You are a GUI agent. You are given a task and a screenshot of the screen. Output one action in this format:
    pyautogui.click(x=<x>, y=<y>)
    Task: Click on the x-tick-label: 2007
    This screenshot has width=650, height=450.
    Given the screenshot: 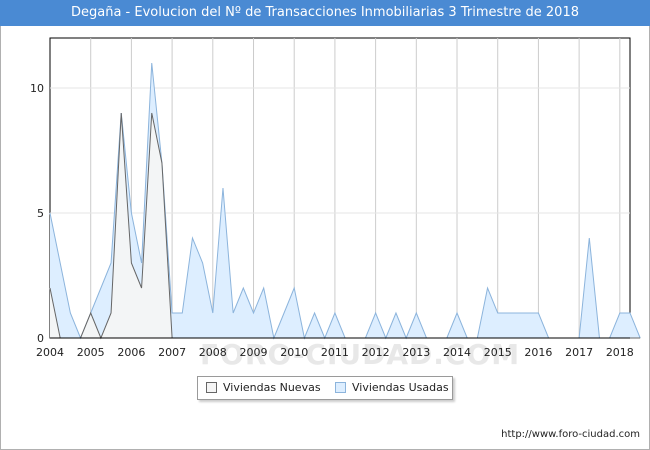 What is the action you would take?
    pyautogui.click(x=172, y=352)
    